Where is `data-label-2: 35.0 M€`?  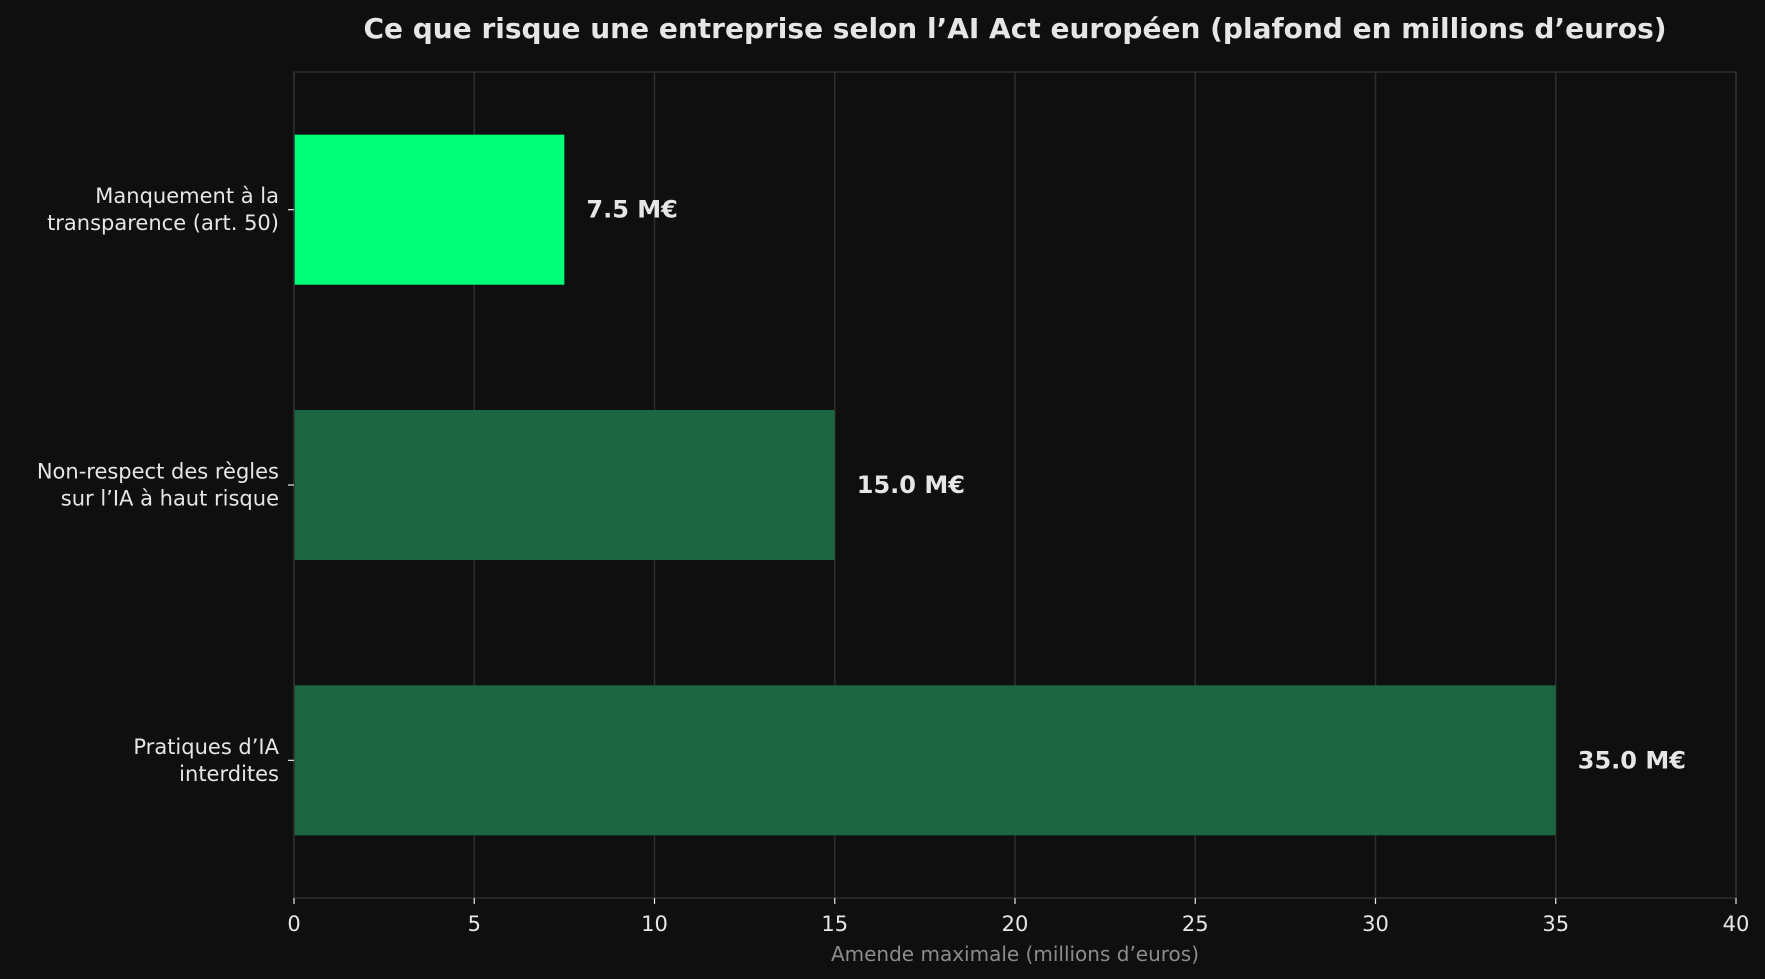
data-label-2: 35.0 M€ is located at coordinates (1632, 760).